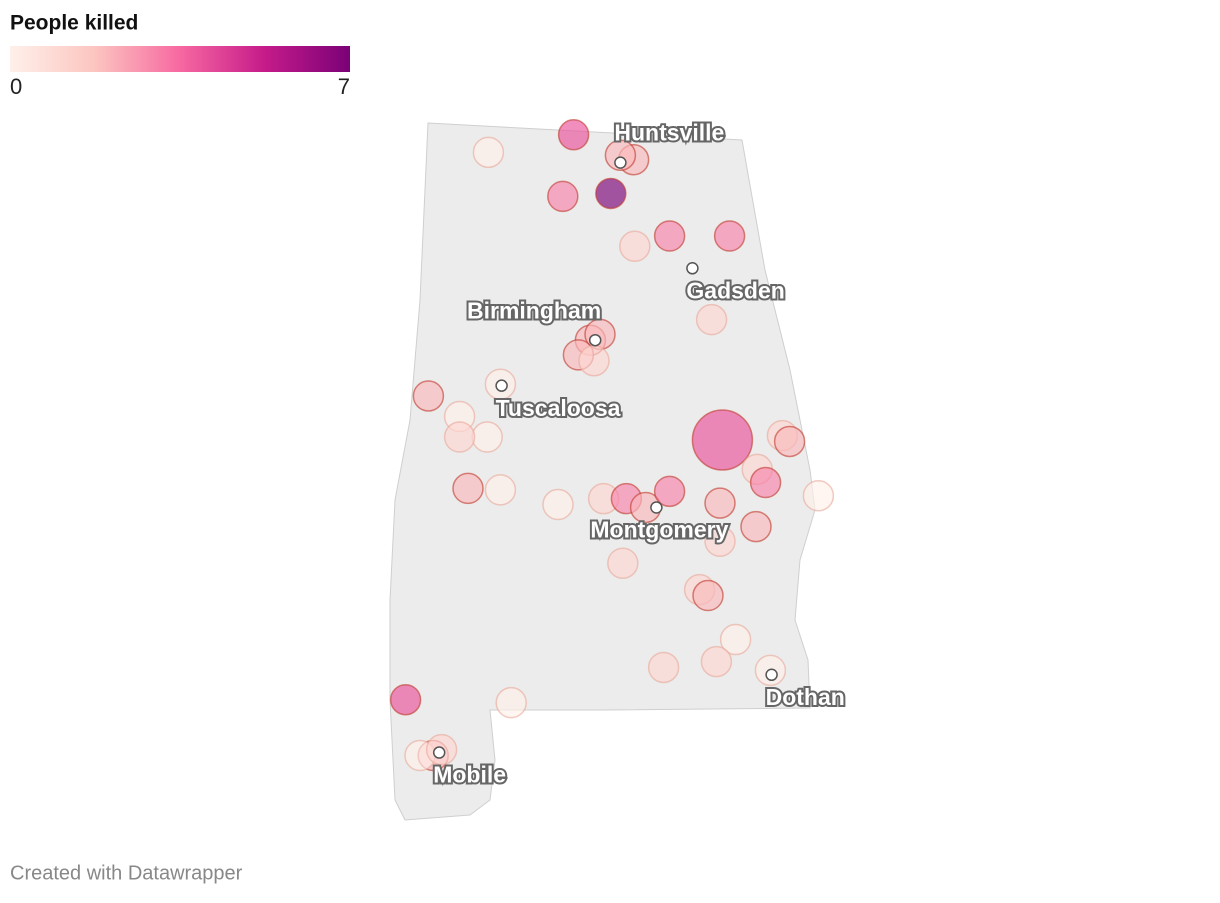 Image resolution: width=1220 pixels, height=903 pixels. What do you see at coordinates (344, 86) in the screenshot?
I see `legend-max: 7` at bounding box center [344, 86].